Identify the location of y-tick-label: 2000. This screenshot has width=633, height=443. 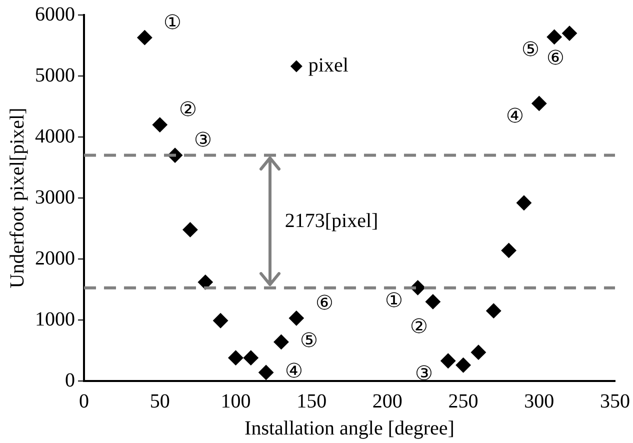
(55, 258).